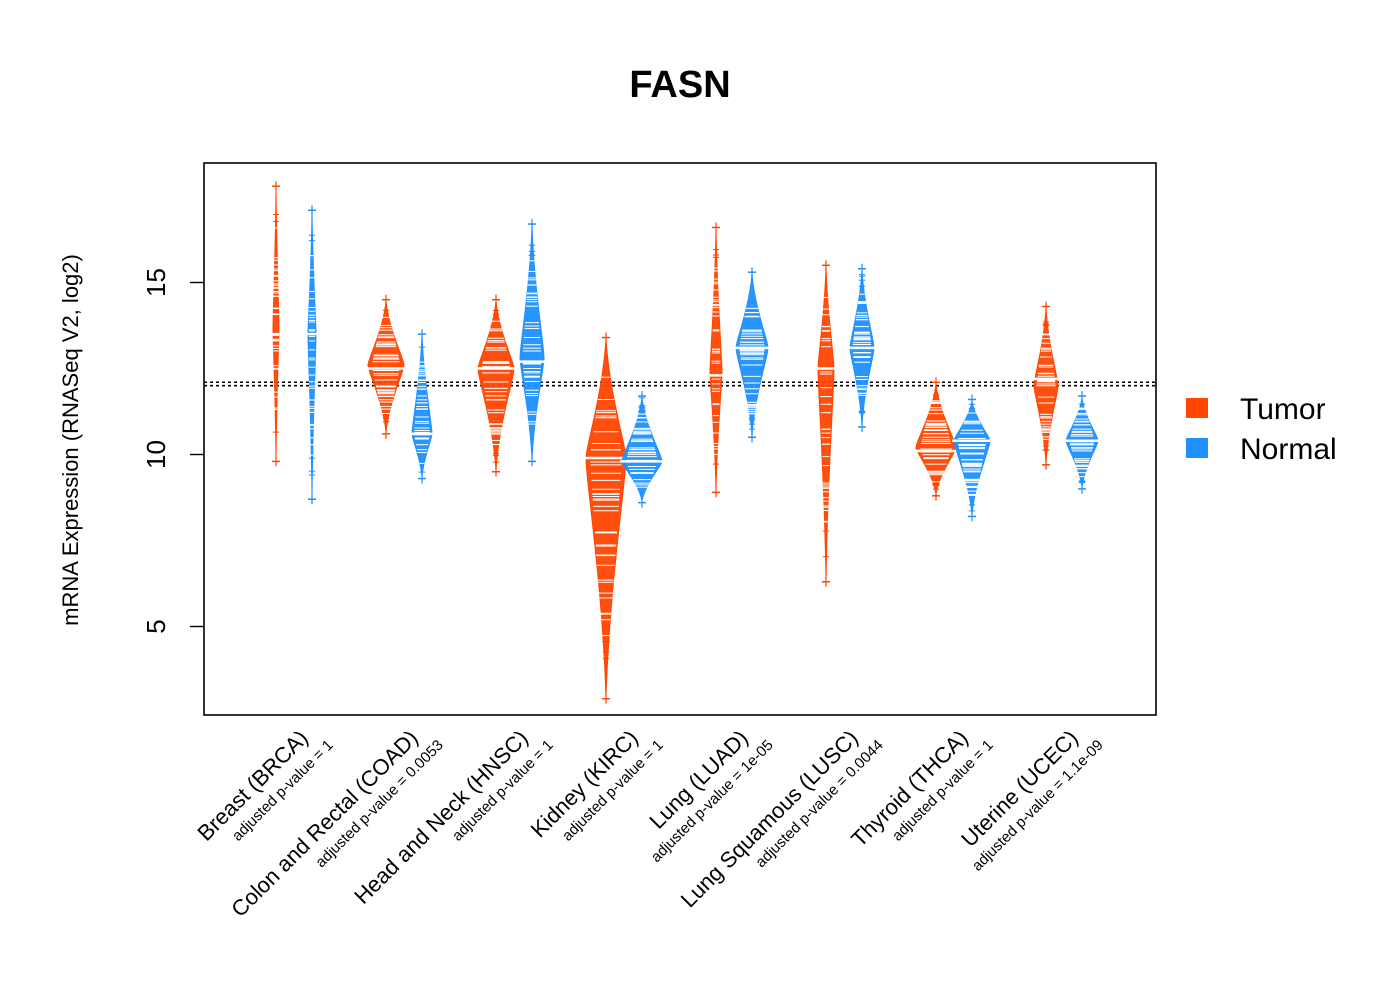 This screenshot has height=1000, width=1400. Describe the element at coordinates (1197, 408) in the screenshot. I see `legend-swatch-tumor` at that location.